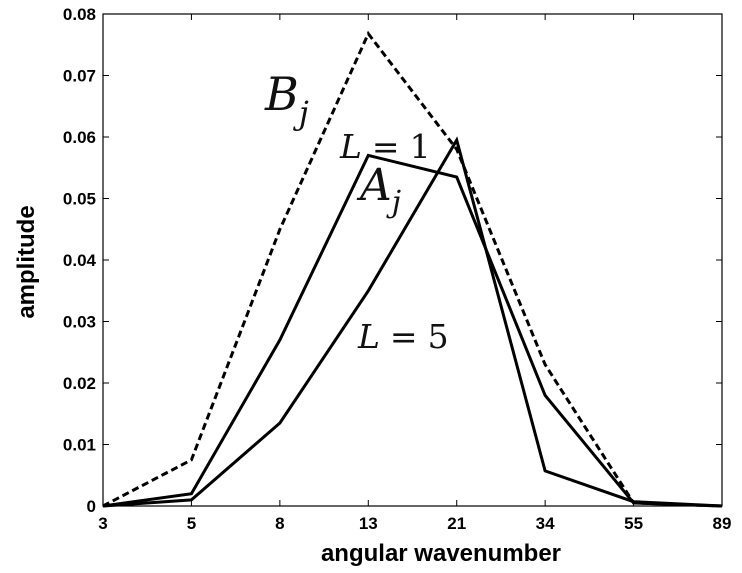  Describe the element at coordinates (368, 336) in the screenshot. I see `annotation-l5-lhs: L` at that location.